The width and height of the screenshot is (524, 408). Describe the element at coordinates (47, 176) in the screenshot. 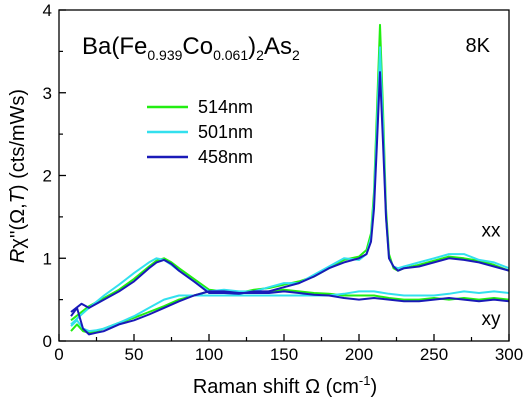

I see `y-tick-label: 2` at that location.